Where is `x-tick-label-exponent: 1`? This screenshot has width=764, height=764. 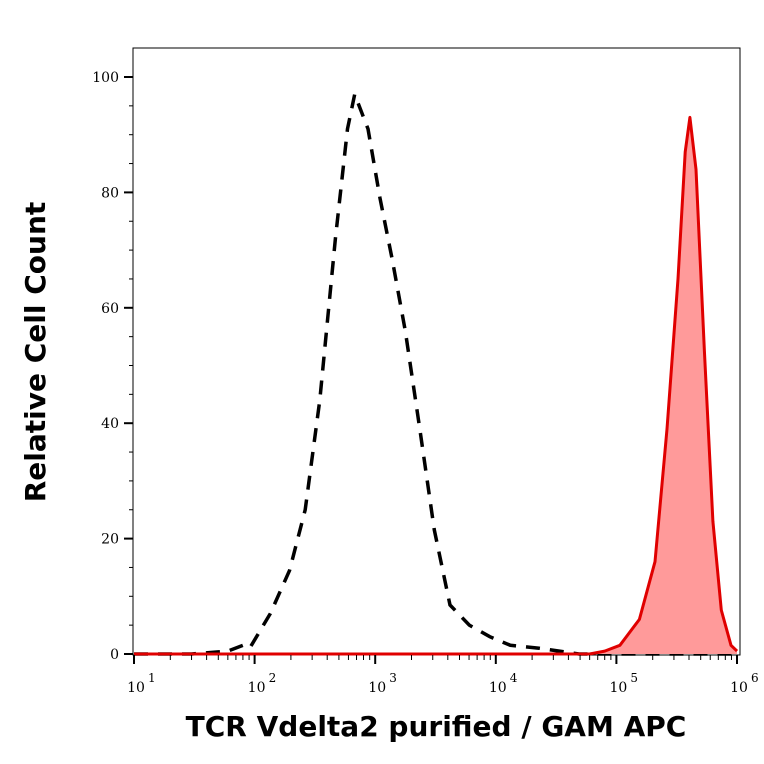
x-tick-label-exponent: 1 is located at coordinates (152, 678).